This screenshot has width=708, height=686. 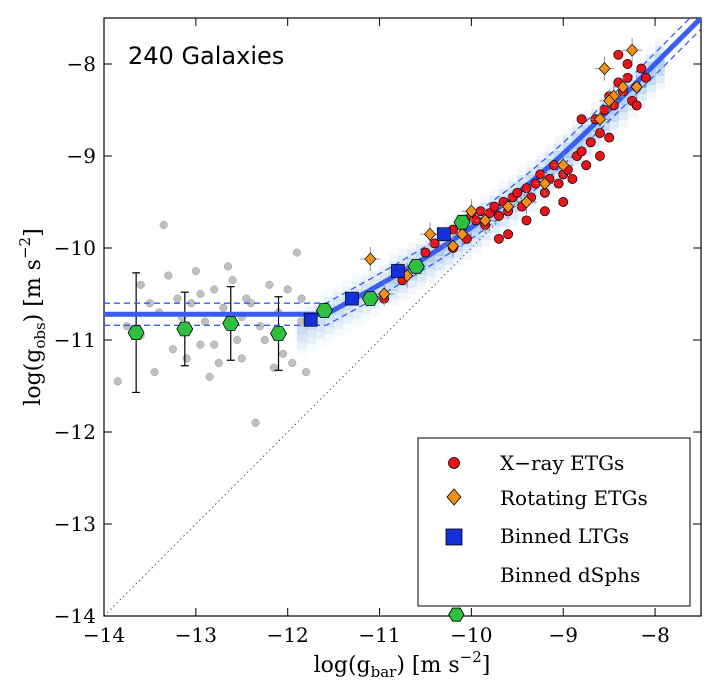 What do you see at coordinates (456, 614) in the screenshot?
I see `legend-marker-dsph` at bounding box center [456, 614].